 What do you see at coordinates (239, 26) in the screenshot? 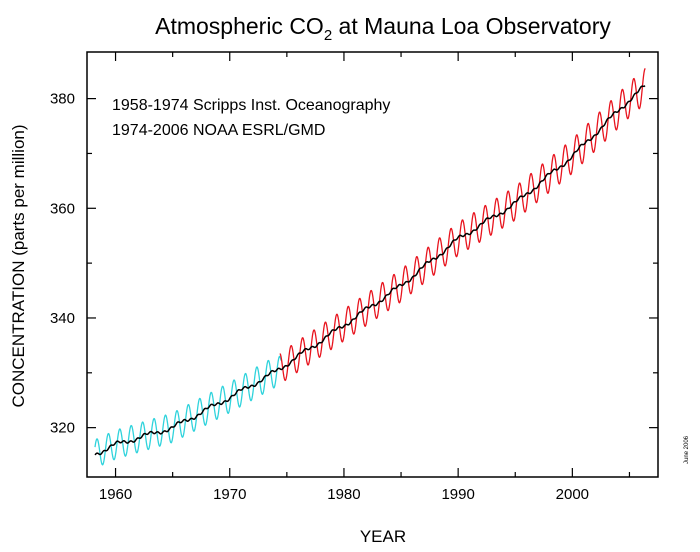
I see `chart-title-main: Atmospheric CO` at bounding box center [239, 26].